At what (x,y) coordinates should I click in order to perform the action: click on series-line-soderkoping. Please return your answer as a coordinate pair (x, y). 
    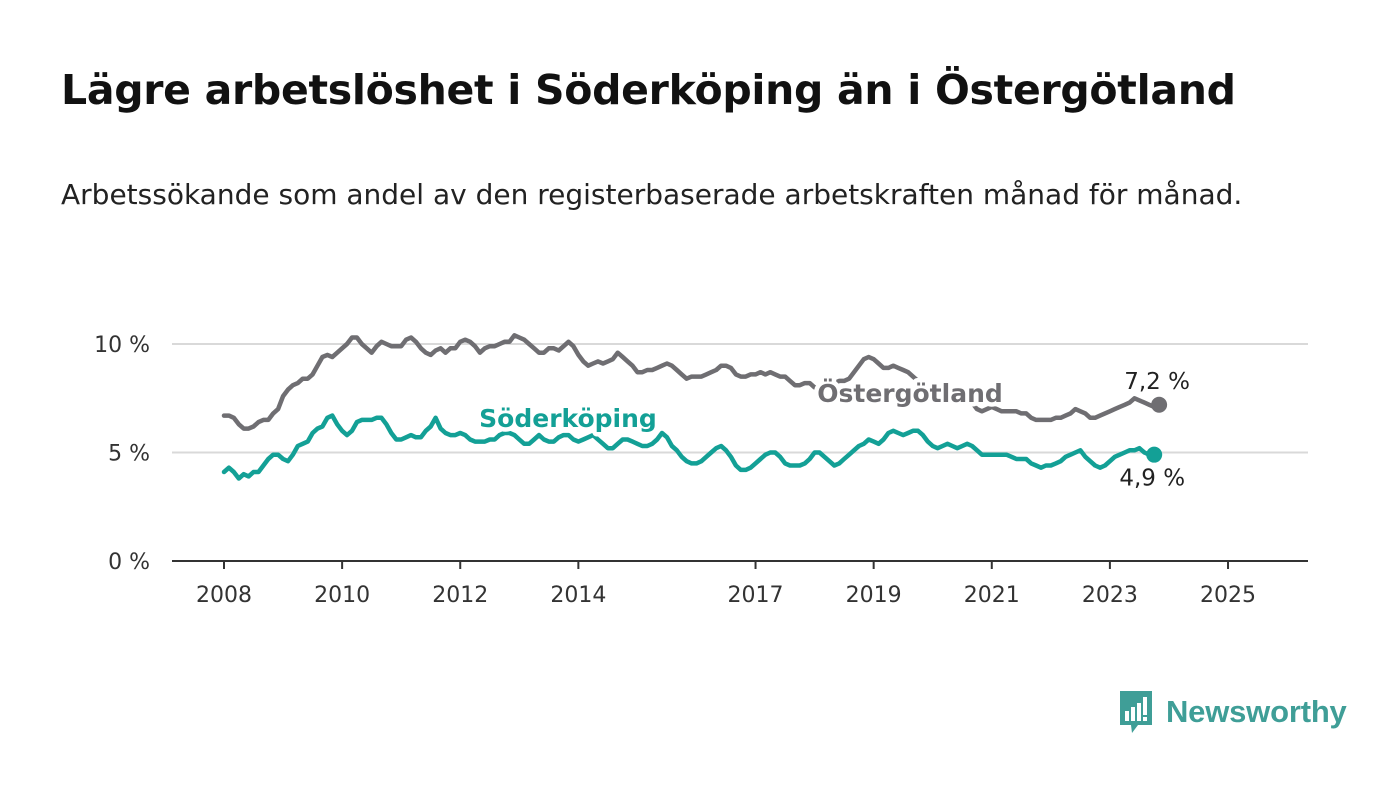
    Looking at the image, I should click on (689, 447).